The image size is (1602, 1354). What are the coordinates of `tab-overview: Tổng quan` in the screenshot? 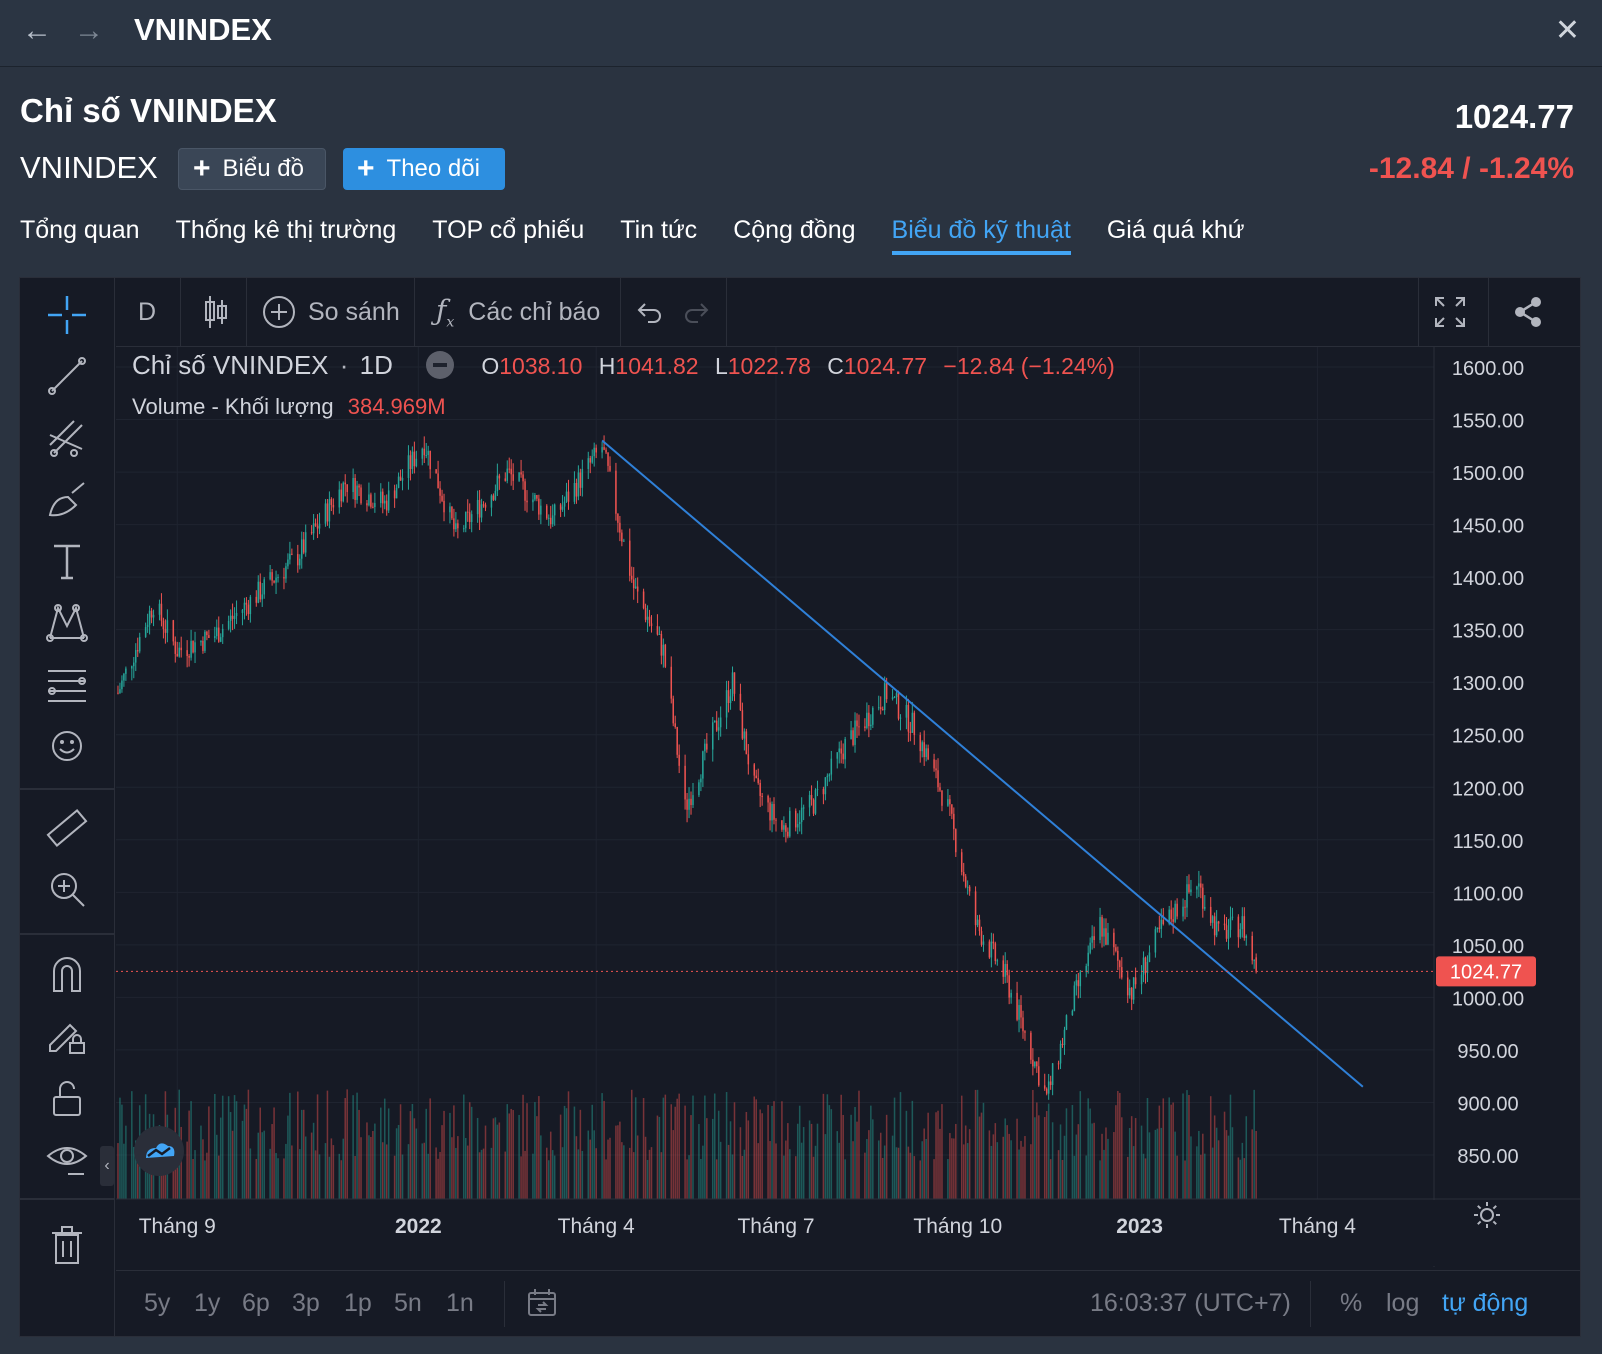 It's located at (80, 230).